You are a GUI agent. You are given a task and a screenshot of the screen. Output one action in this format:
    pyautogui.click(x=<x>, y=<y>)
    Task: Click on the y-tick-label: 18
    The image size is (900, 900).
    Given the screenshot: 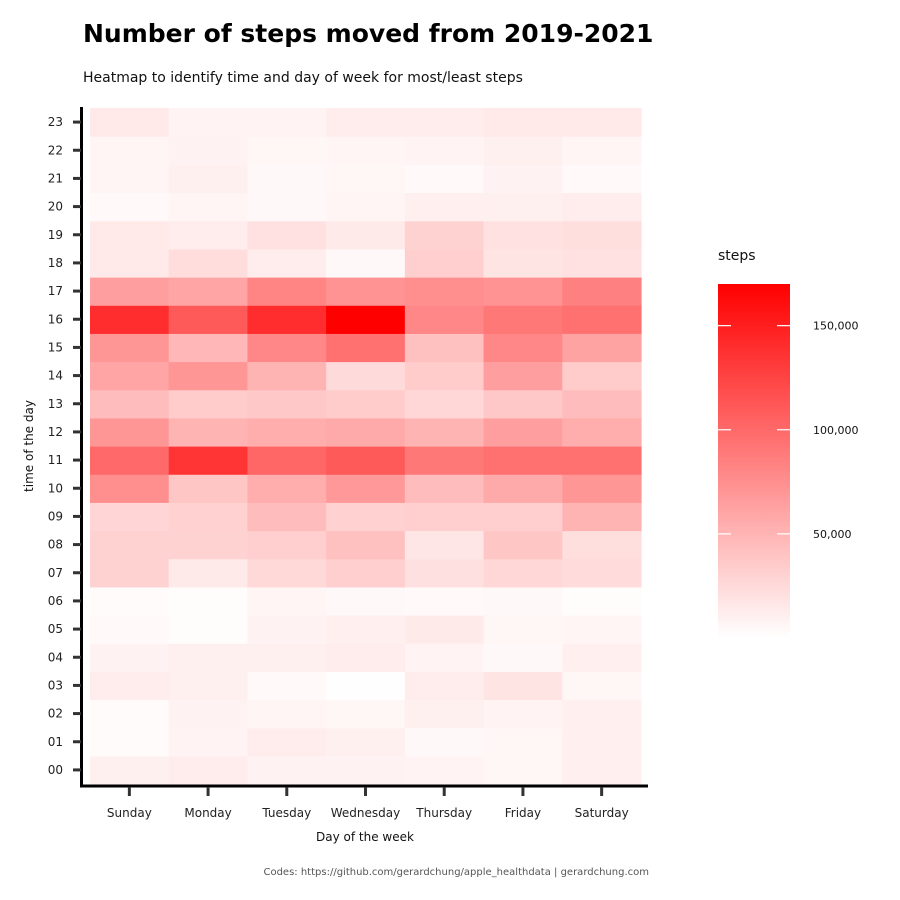 What is the action you would take?
    pyautogui.click(x=55, y=263)
    